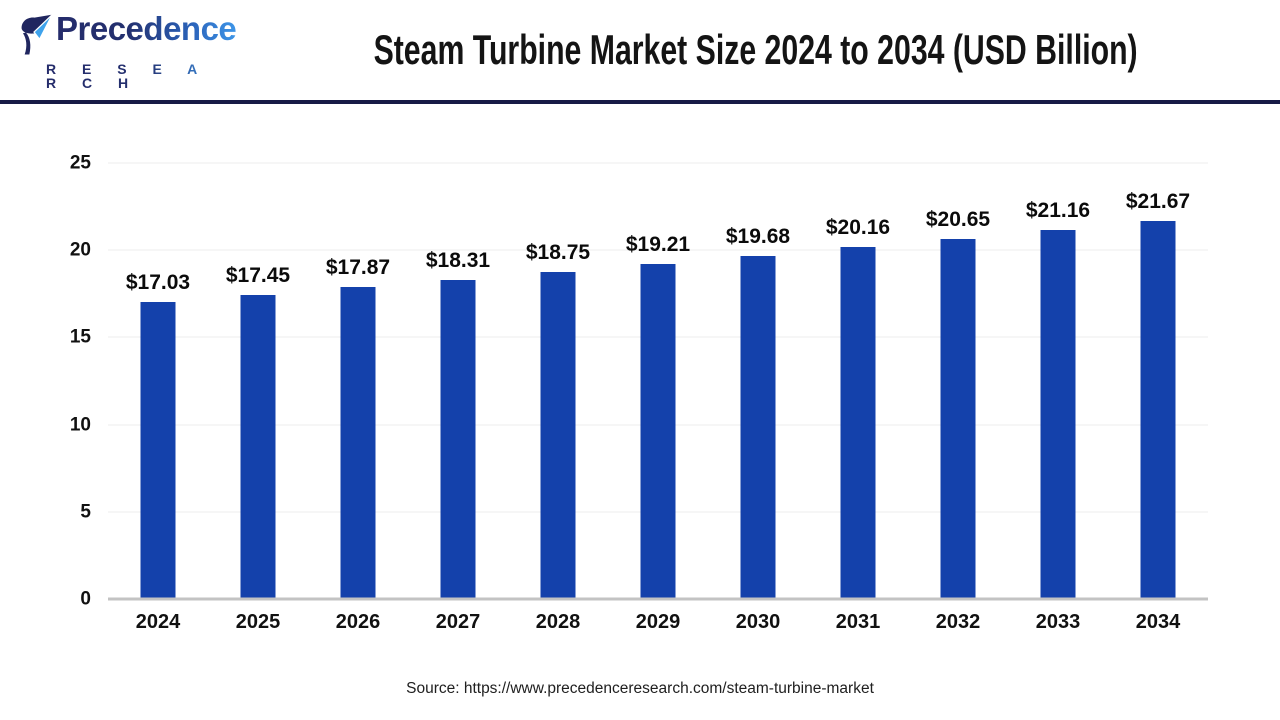  I want to click on bar-value-label-2031: $20.16, so click(858, 228).